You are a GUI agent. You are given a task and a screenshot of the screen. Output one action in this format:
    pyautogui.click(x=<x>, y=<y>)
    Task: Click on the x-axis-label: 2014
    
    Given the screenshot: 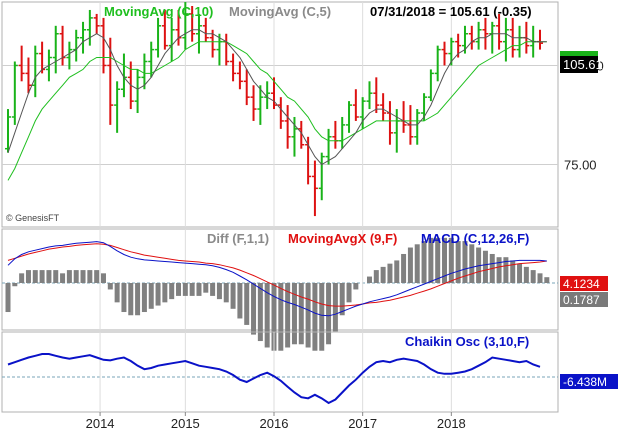 What is the action you would take?
    pyautogui.click(x=100, y=423)
    